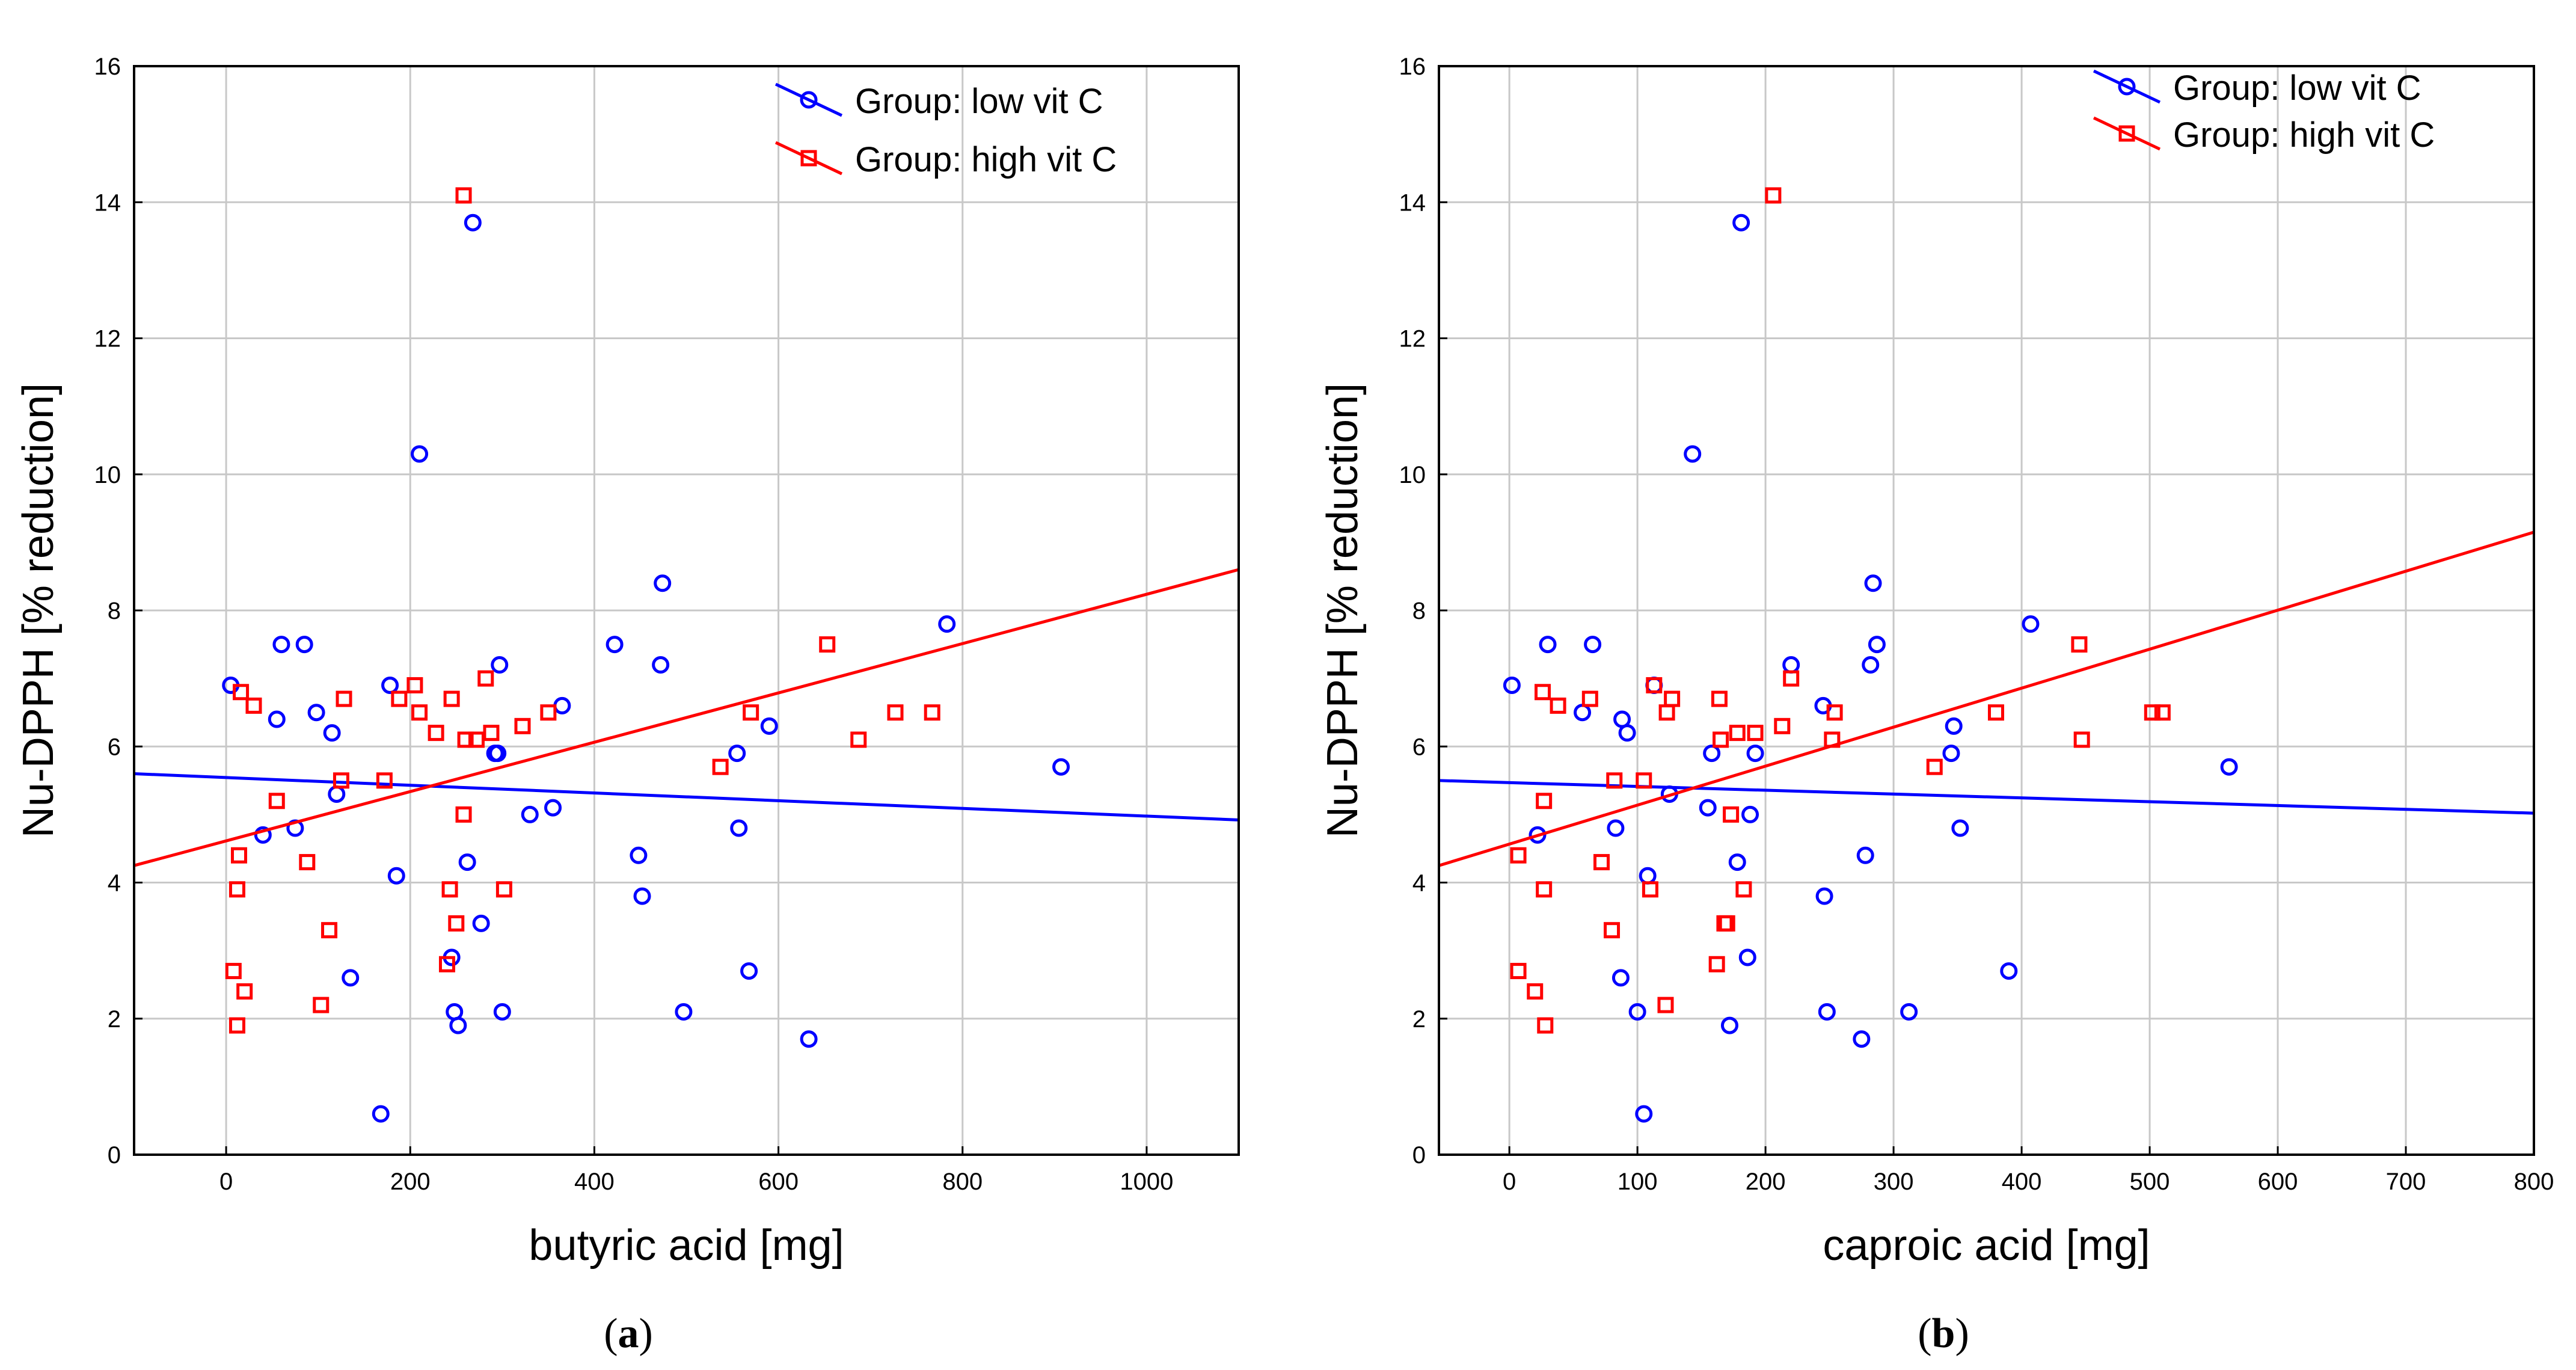  I want to click on y-tick-label: 2, so click(114, 1019).